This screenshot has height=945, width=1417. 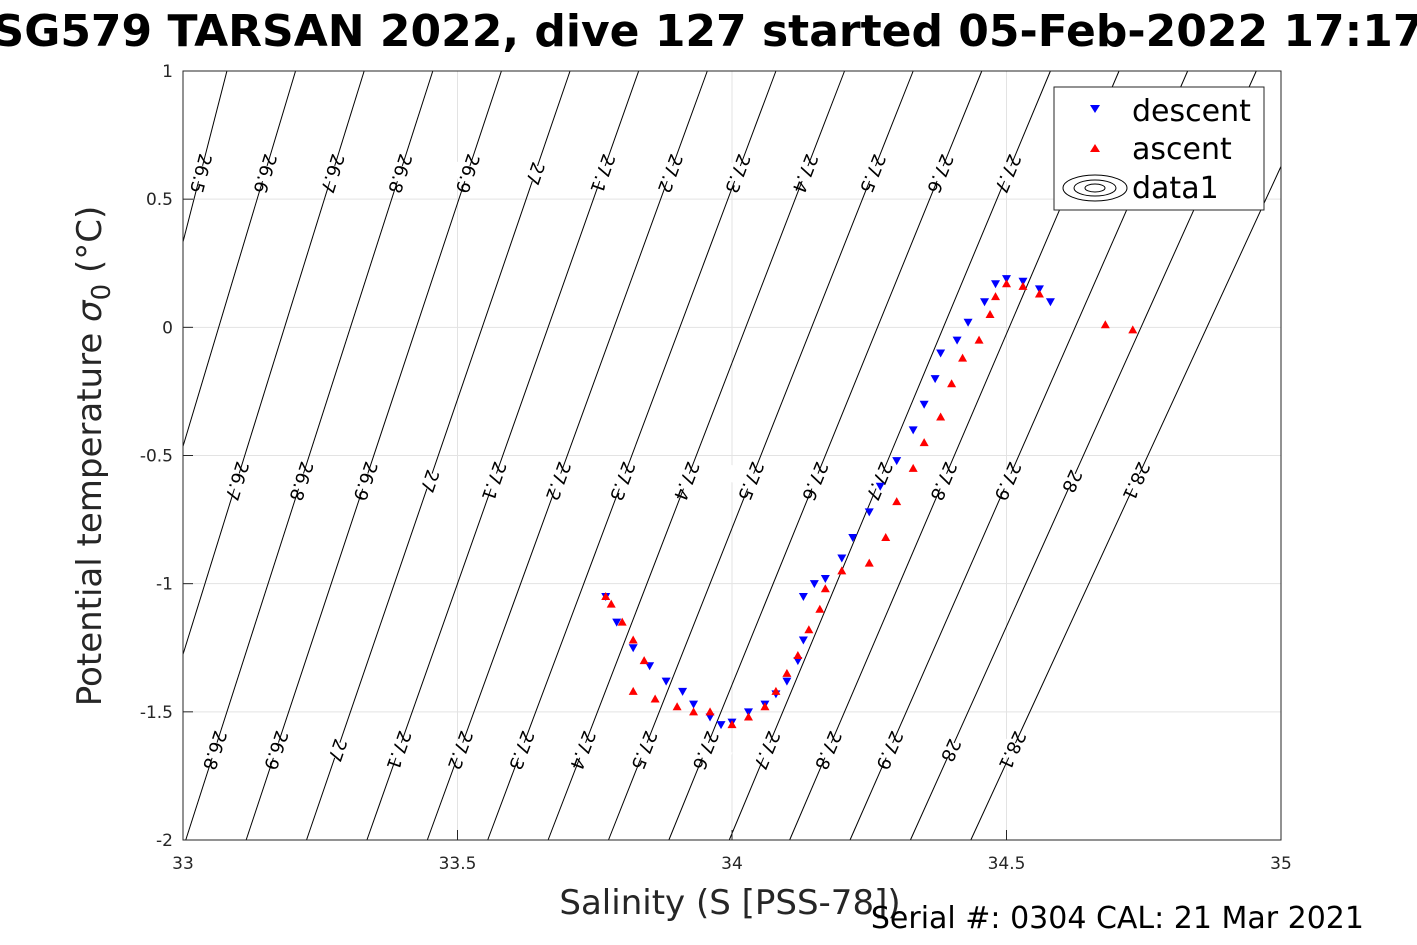 I want to click on x-tick-label: 33, so click(x=183, y=864).